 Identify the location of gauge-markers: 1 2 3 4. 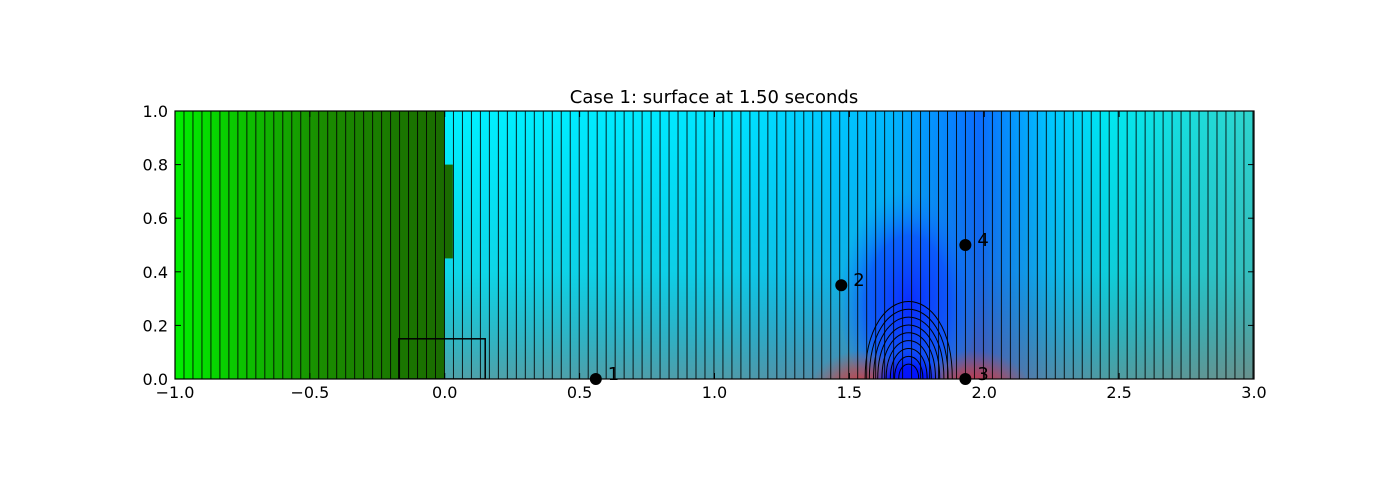
(789, 307).